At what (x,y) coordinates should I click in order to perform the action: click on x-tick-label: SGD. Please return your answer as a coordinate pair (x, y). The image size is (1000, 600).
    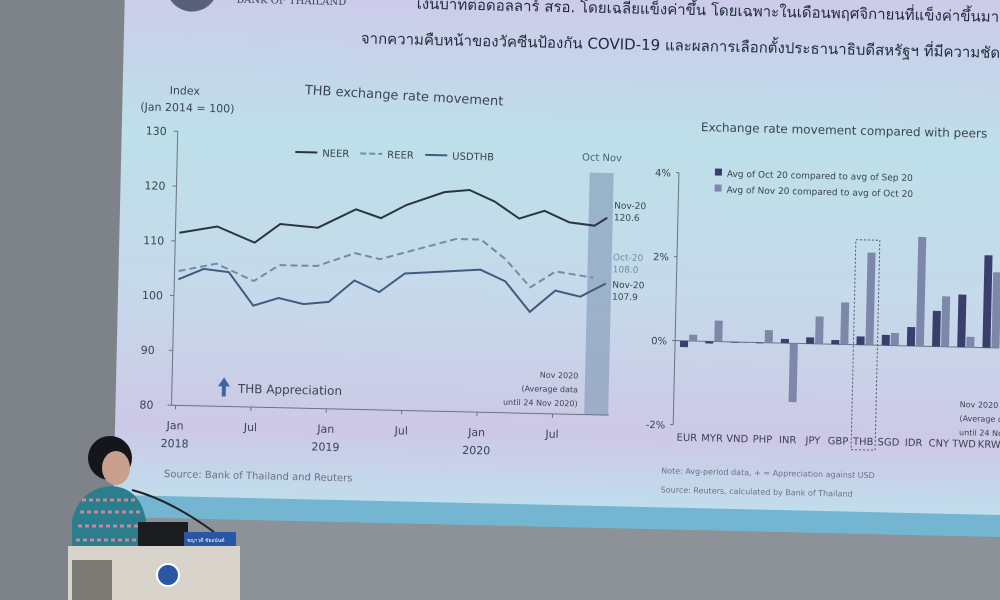
    Looking at the image, I should click on (888, 442).